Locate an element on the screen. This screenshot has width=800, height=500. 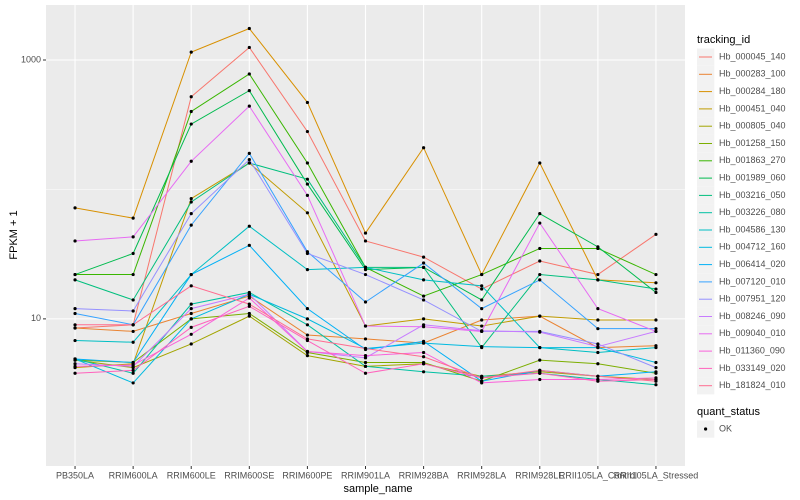
legend-label: Hb_001863_270 is located at coordinates (752, 160).